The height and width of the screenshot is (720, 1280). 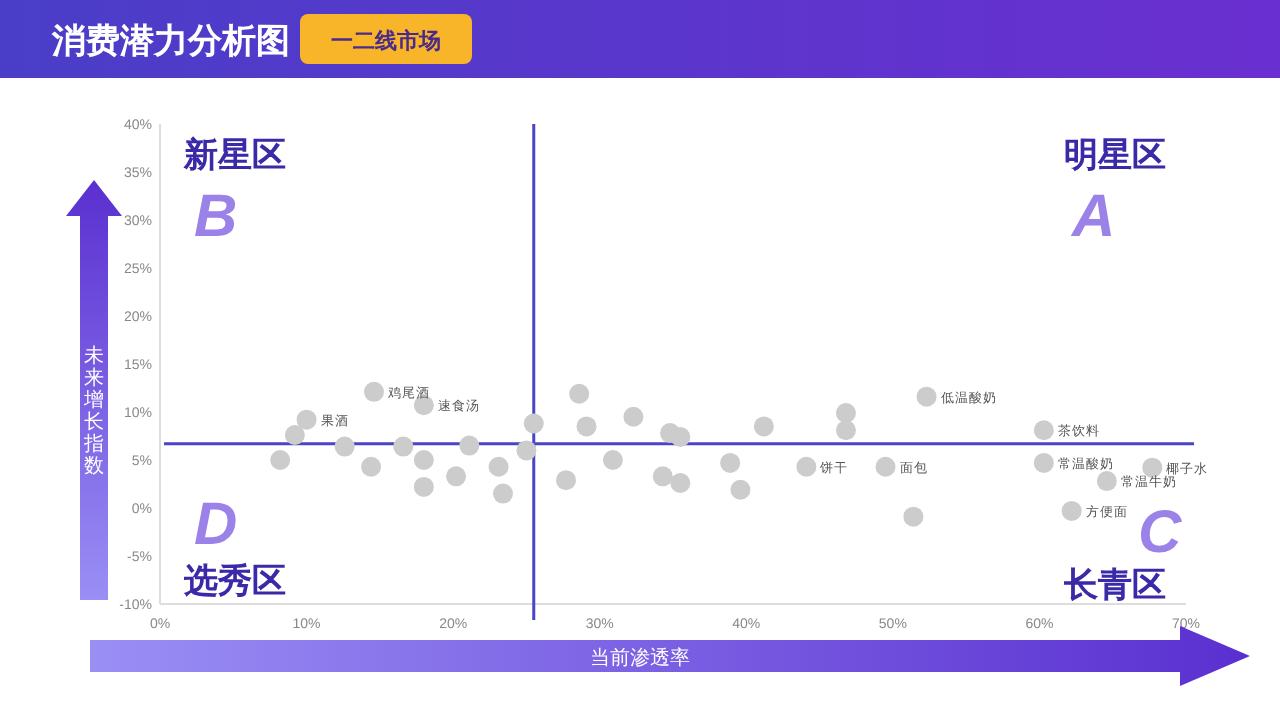 What do you see at coordinates (1093, 217) in the screenshot?
I see `annotation: A` at bounding box center [1093, 217].